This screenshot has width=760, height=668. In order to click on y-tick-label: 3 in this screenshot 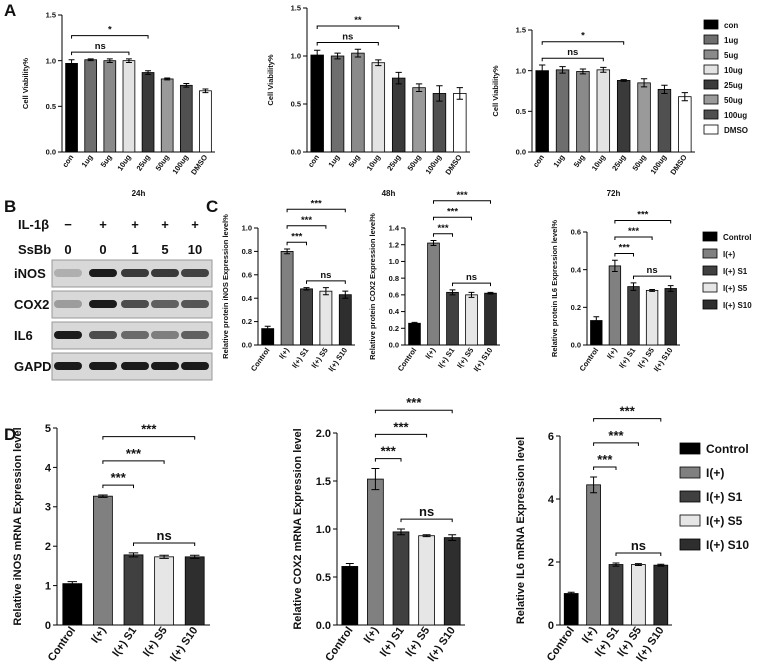, I will do `click(48, 508)`.